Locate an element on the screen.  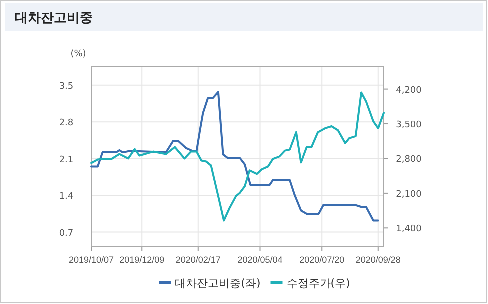
y-tick-label: 2.1 is located at coordinates (66, 160).